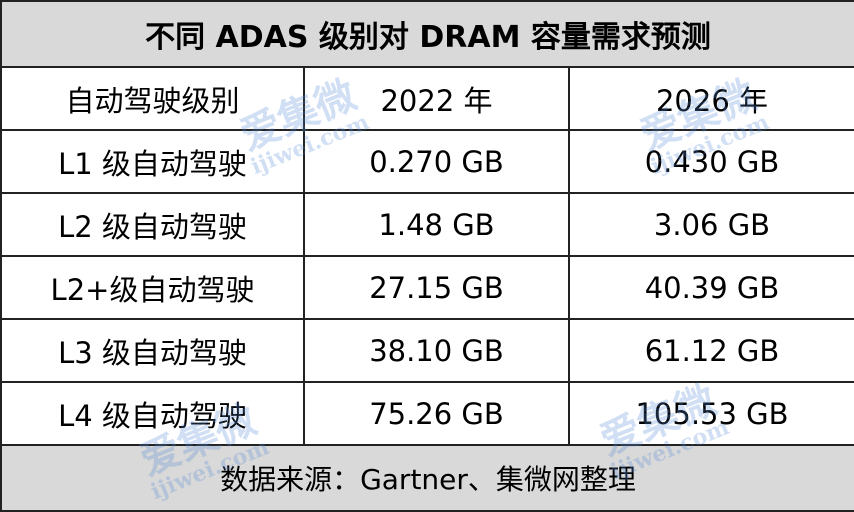 The width and height of the screenshot is (854, 512). What do you see at coordinates (152, 161) in the screenshot?
I see `row-label: L1 级自动驾驶` at bounding box center [152, 161].